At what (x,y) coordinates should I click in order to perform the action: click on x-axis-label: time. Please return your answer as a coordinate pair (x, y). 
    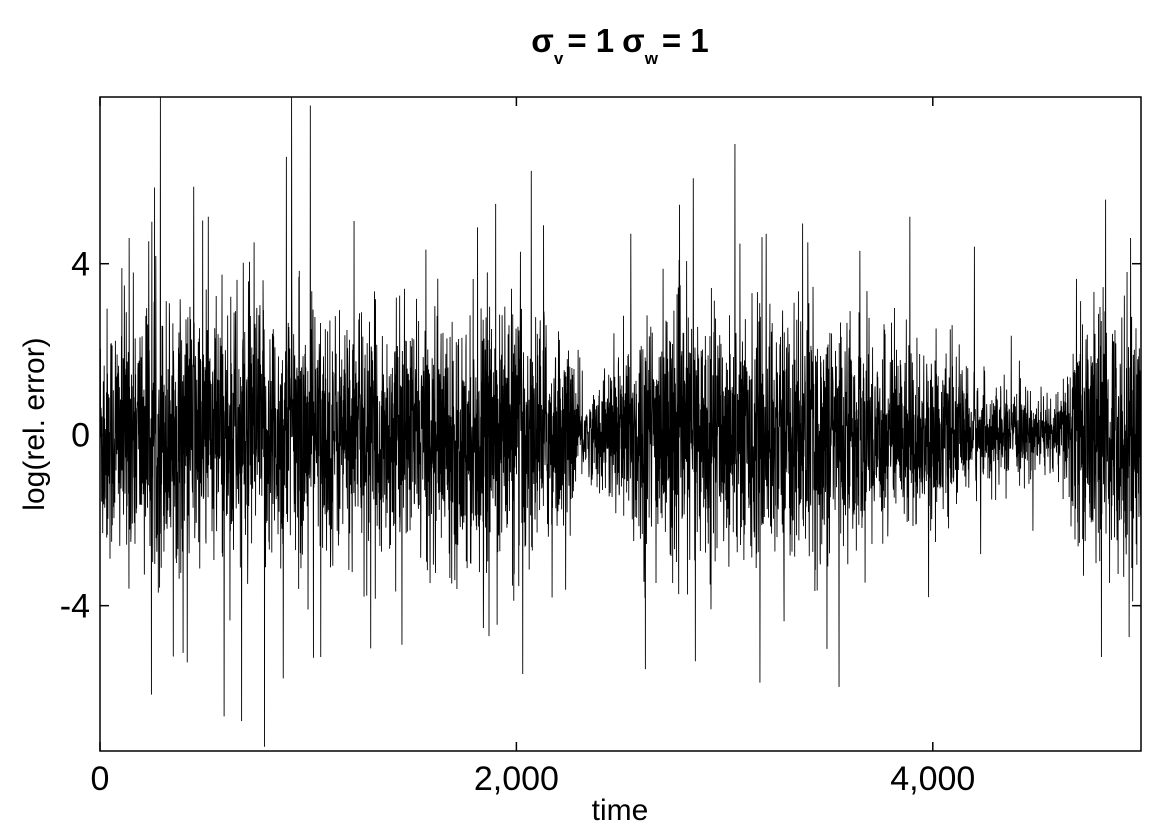
    Looking at the image, I should click on (620, 810).